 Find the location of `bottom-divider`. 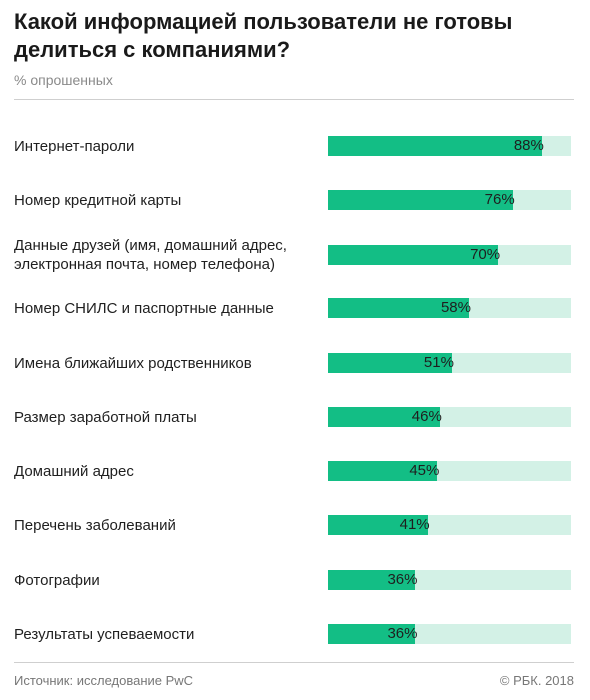

bottom-divider is located at coordinates (294, 662).